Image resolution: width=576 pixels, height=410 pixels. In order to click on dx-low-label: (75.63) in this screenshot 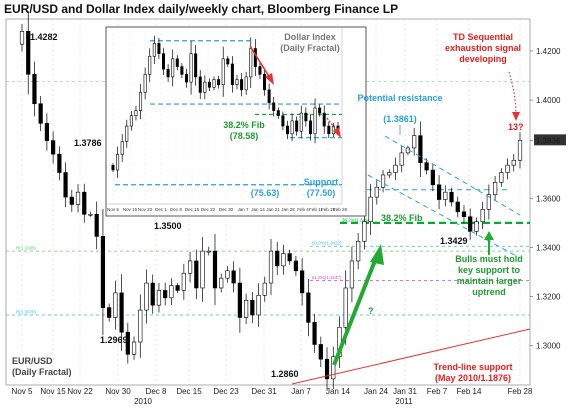, I will do `click(265, 193)`.